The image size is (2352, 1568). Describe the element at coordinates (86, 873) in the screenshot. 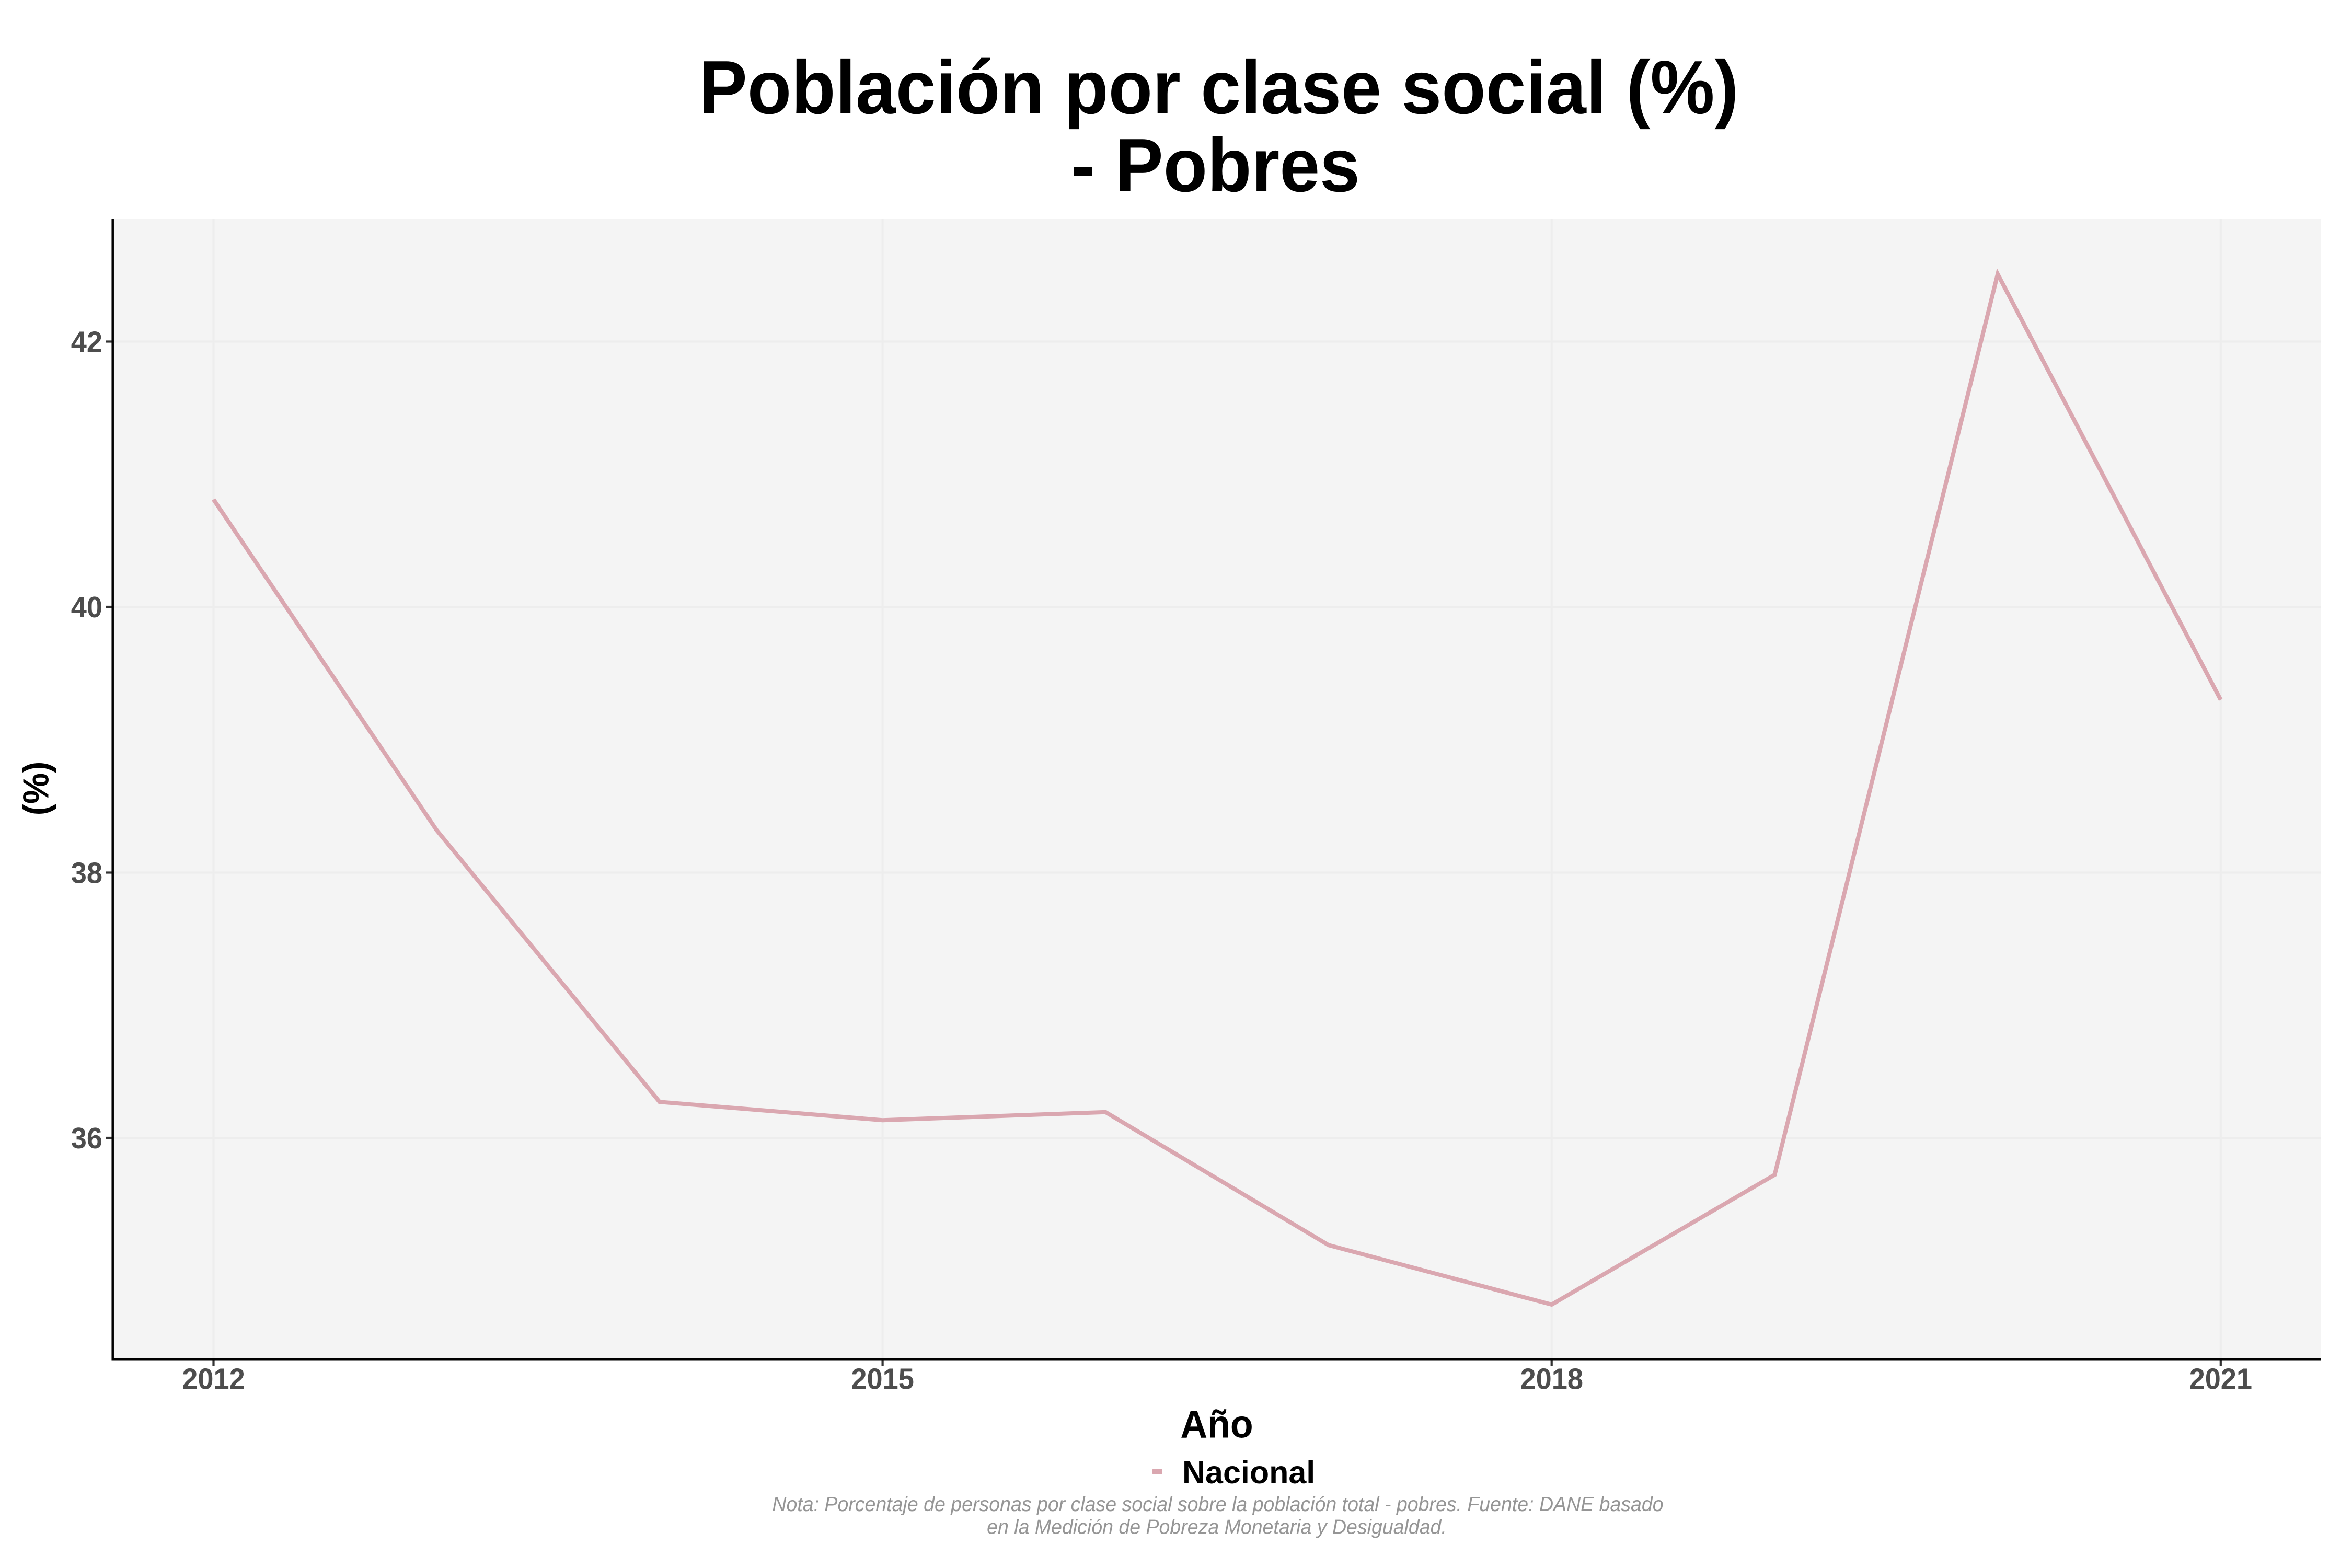

I see `svg-text: 38` at that location.